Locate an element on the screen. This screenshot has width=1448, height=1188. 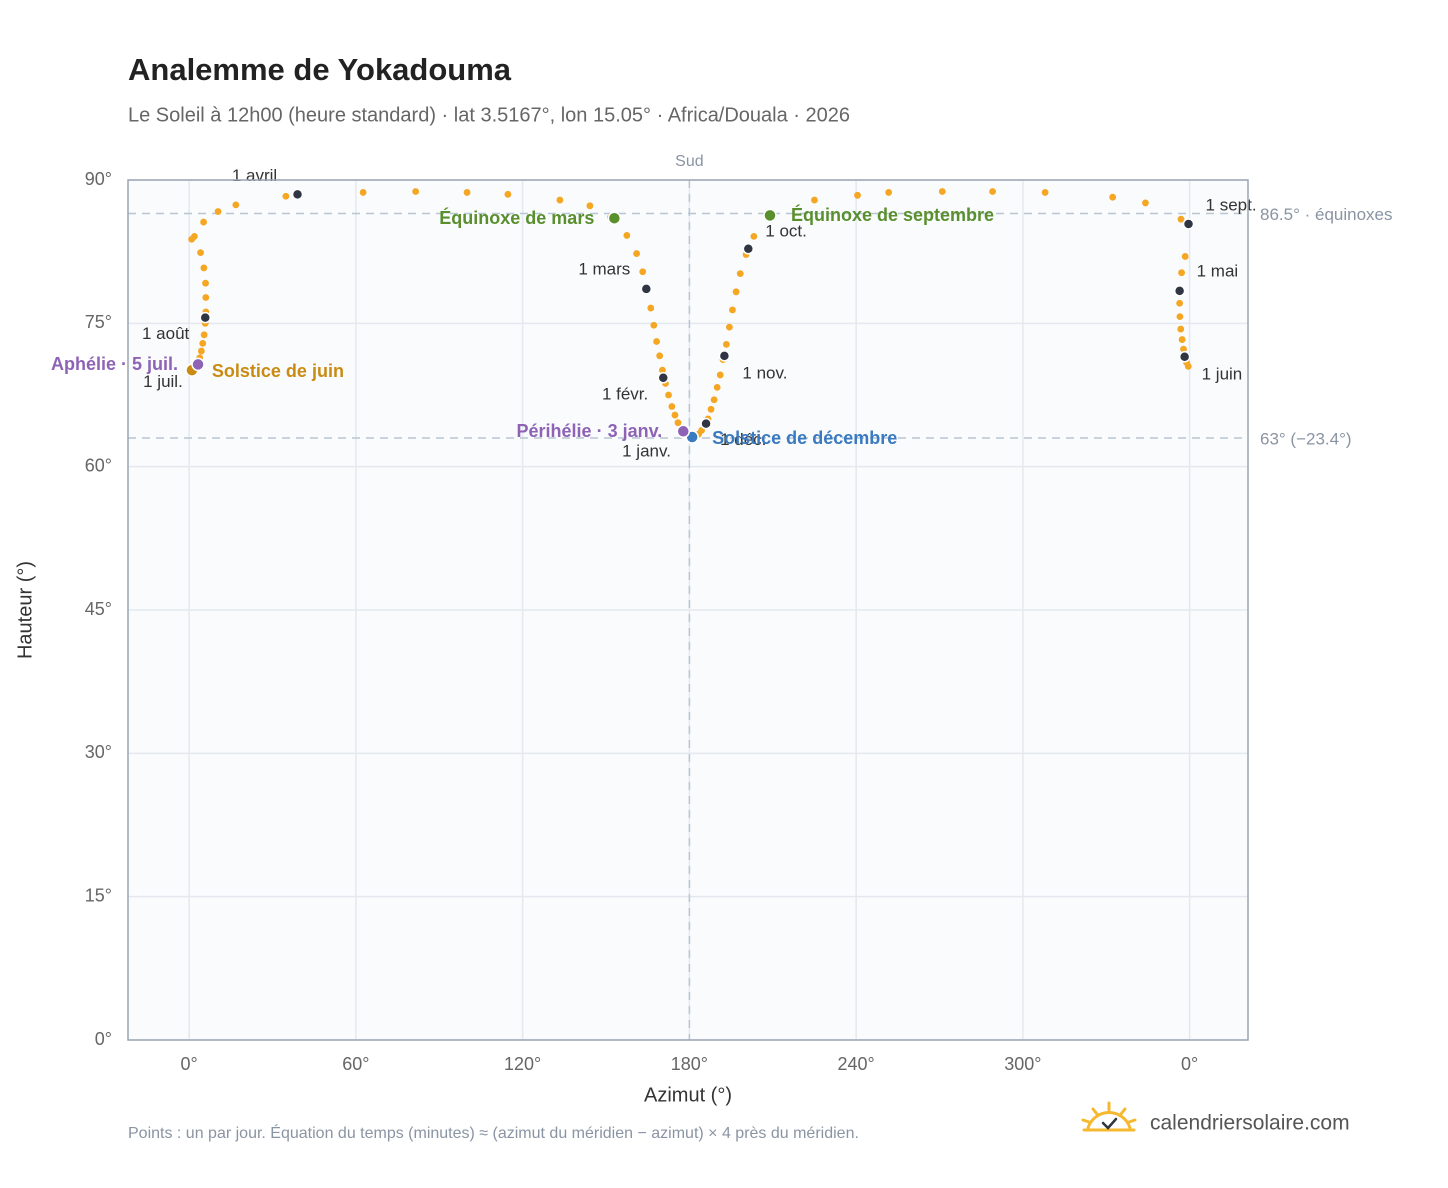
event-label: Aphélie · 5 juil. is located at coordinates (114, 364).